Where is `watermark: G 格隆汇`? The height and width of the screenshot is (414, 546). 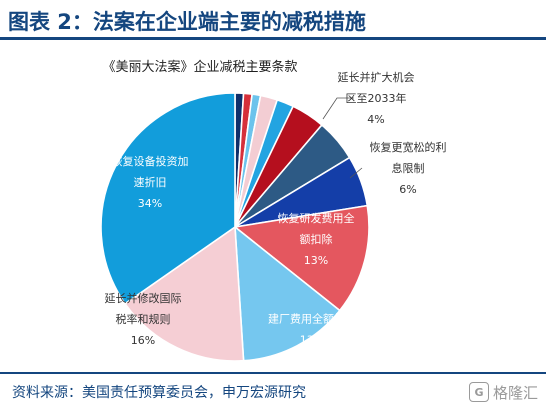
watermark: G 格隆汇 is located at coordinates (503, 392).